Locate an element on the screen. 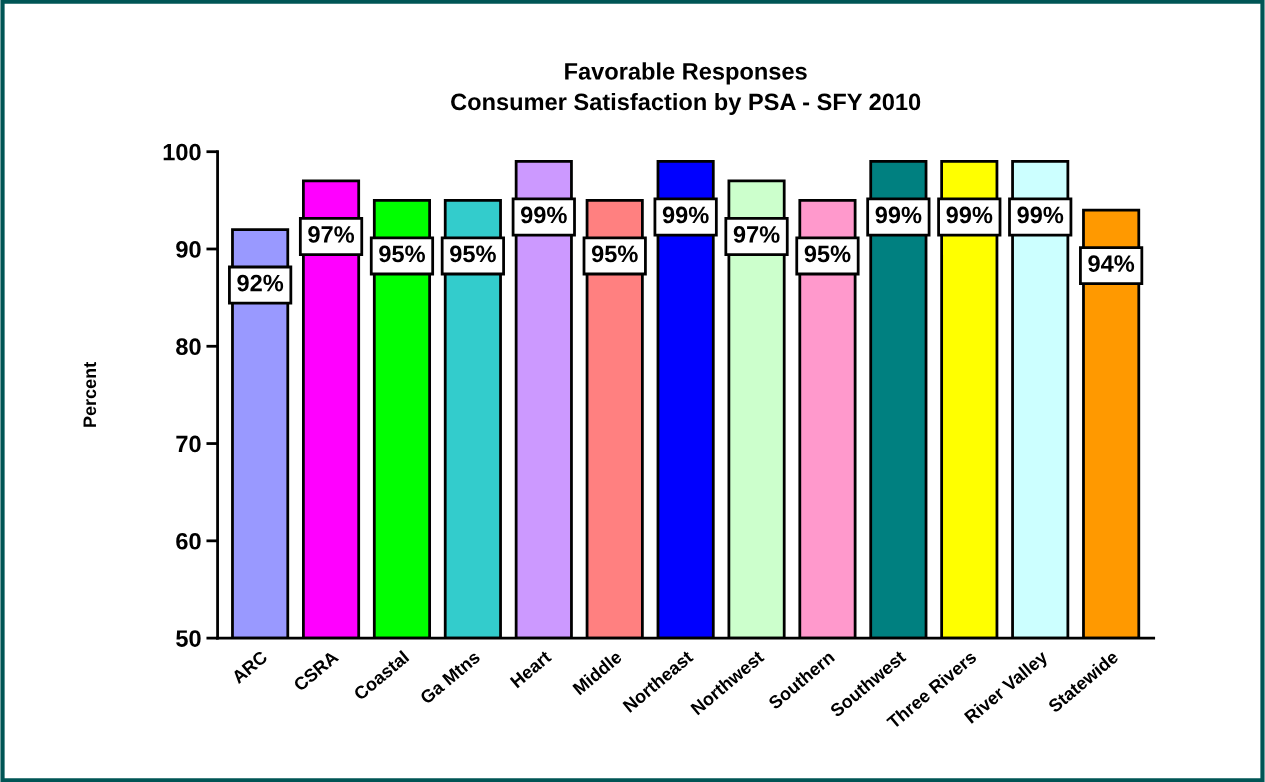  chart-title: Favorable Responses Consumer Satisfaction by PSA - SFY 2010 is located at coordinates (686, 88).